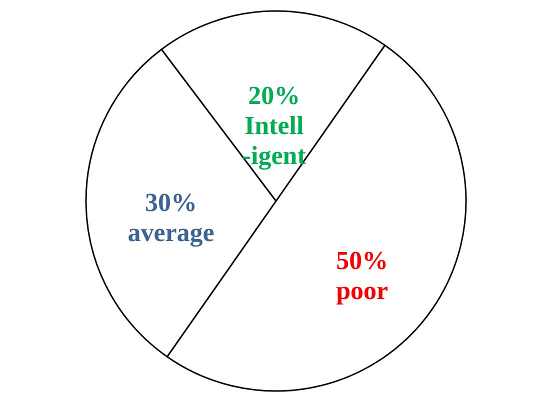  What do you see at coordinates (274, 95) in the screenshot?
I see `data-label: 20%` at bounding box center [274, 95].